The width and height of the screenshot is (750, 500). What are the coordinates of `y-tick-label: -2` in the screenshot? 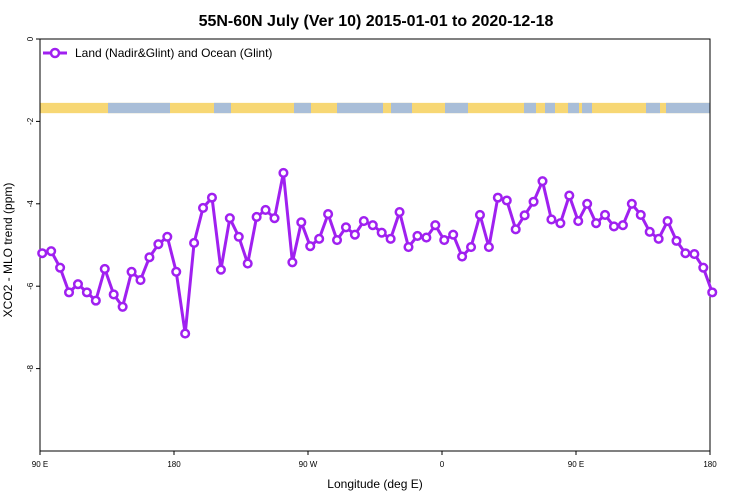 It's located at (30, 121).